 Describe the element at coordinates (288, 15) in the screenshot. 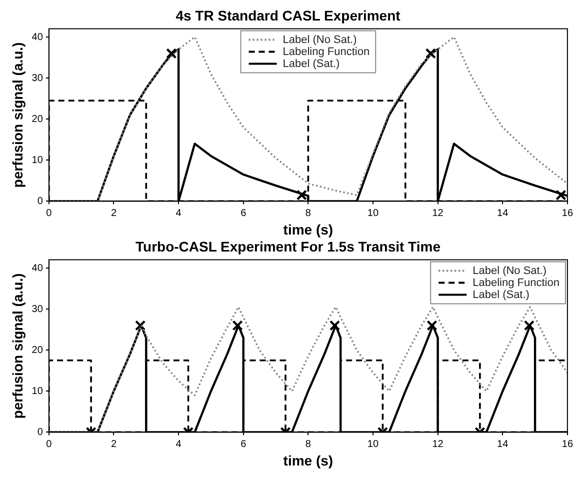

I see `chart-title: 4s TR Standard CASL Experiment` at that location.